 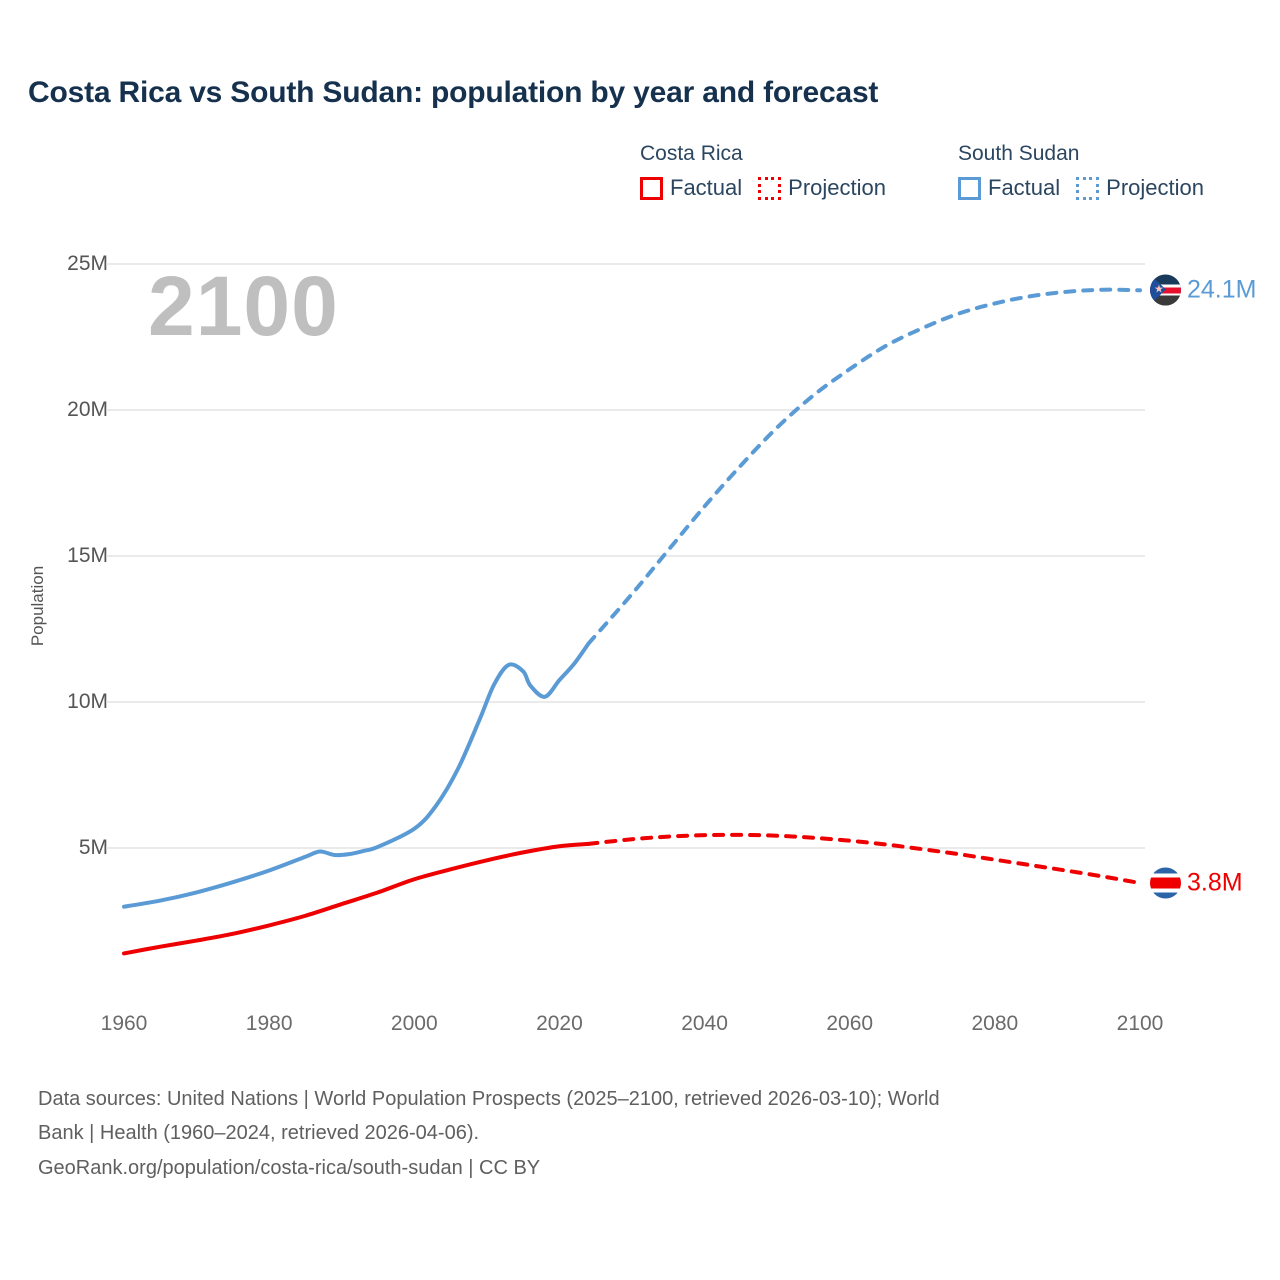 I want to click on endpoint-value-costa-rica: 3.8M, so click(x=1215, y=882).